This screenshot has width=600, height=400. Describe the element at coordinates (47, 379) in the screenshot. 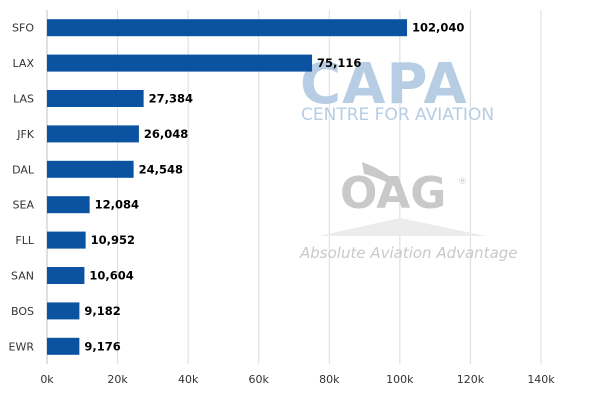

I see `x-tick-label: 0k` at that location.